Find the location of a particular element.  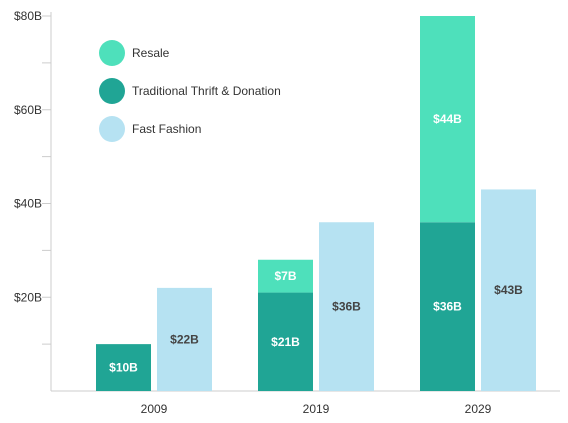

x-category-label: 2019 is located at coordinates (316, 409).